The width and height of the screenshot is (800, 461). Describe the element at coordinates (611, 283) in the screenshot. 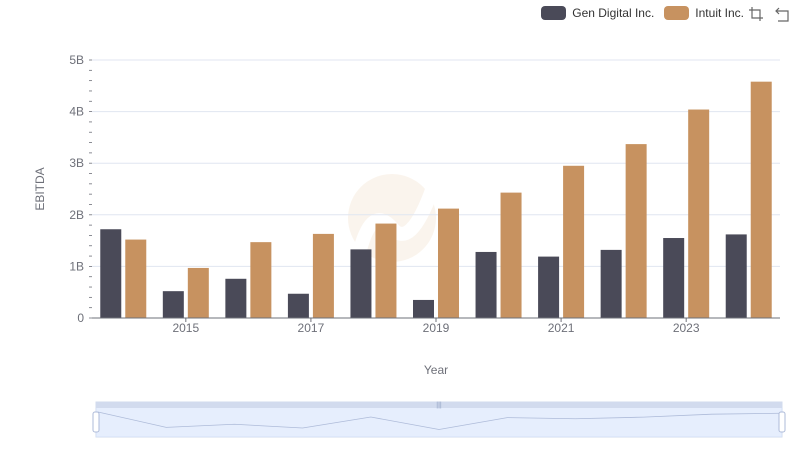

I see `bar-gen-digital-2022` at that location.